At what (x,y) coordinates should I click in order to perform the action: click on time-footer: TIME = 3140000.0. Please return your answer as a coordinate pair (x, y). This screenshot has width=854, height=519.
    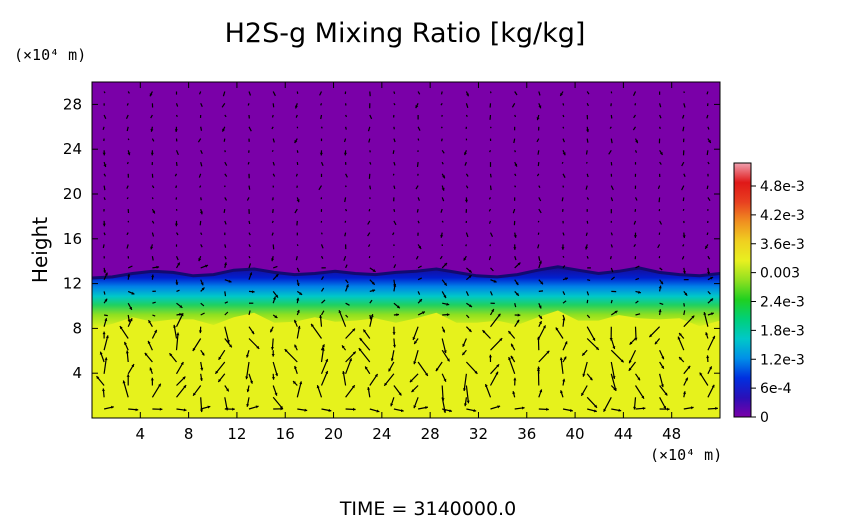
    Looking at the image, I should click on (427, 508).